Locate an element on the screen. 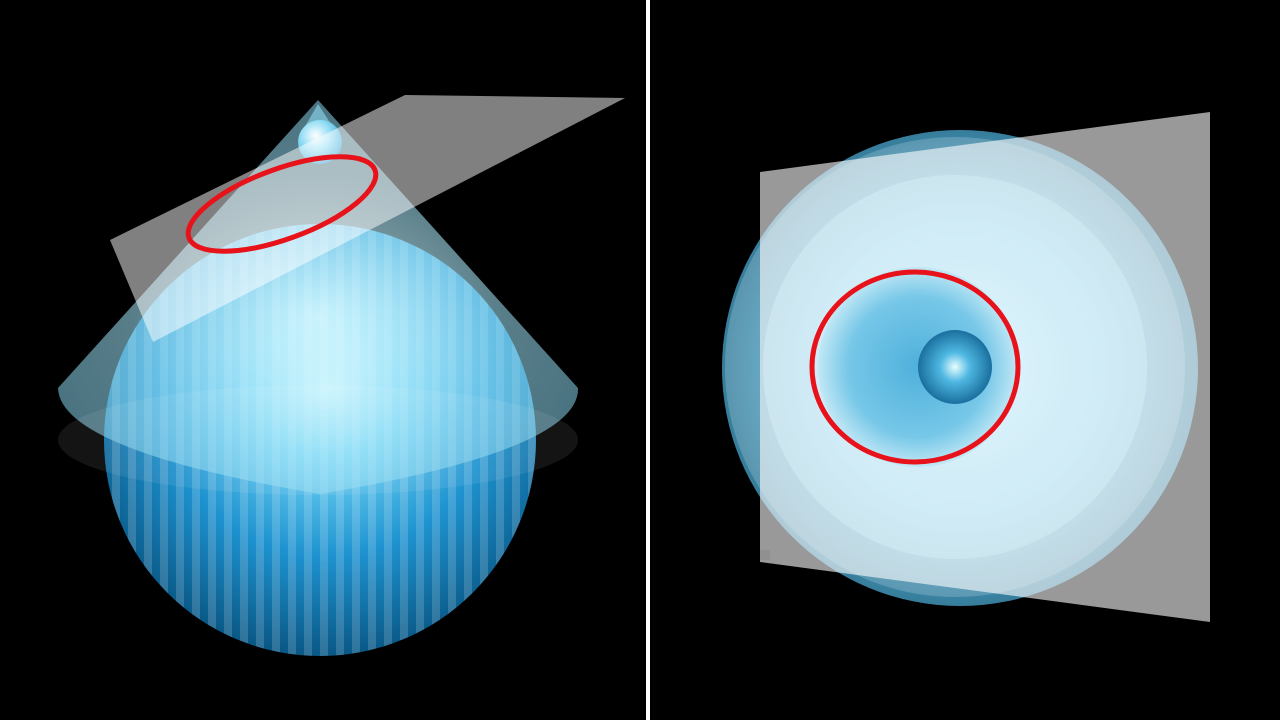  cutting-plane is located at coordinates (367, 218).